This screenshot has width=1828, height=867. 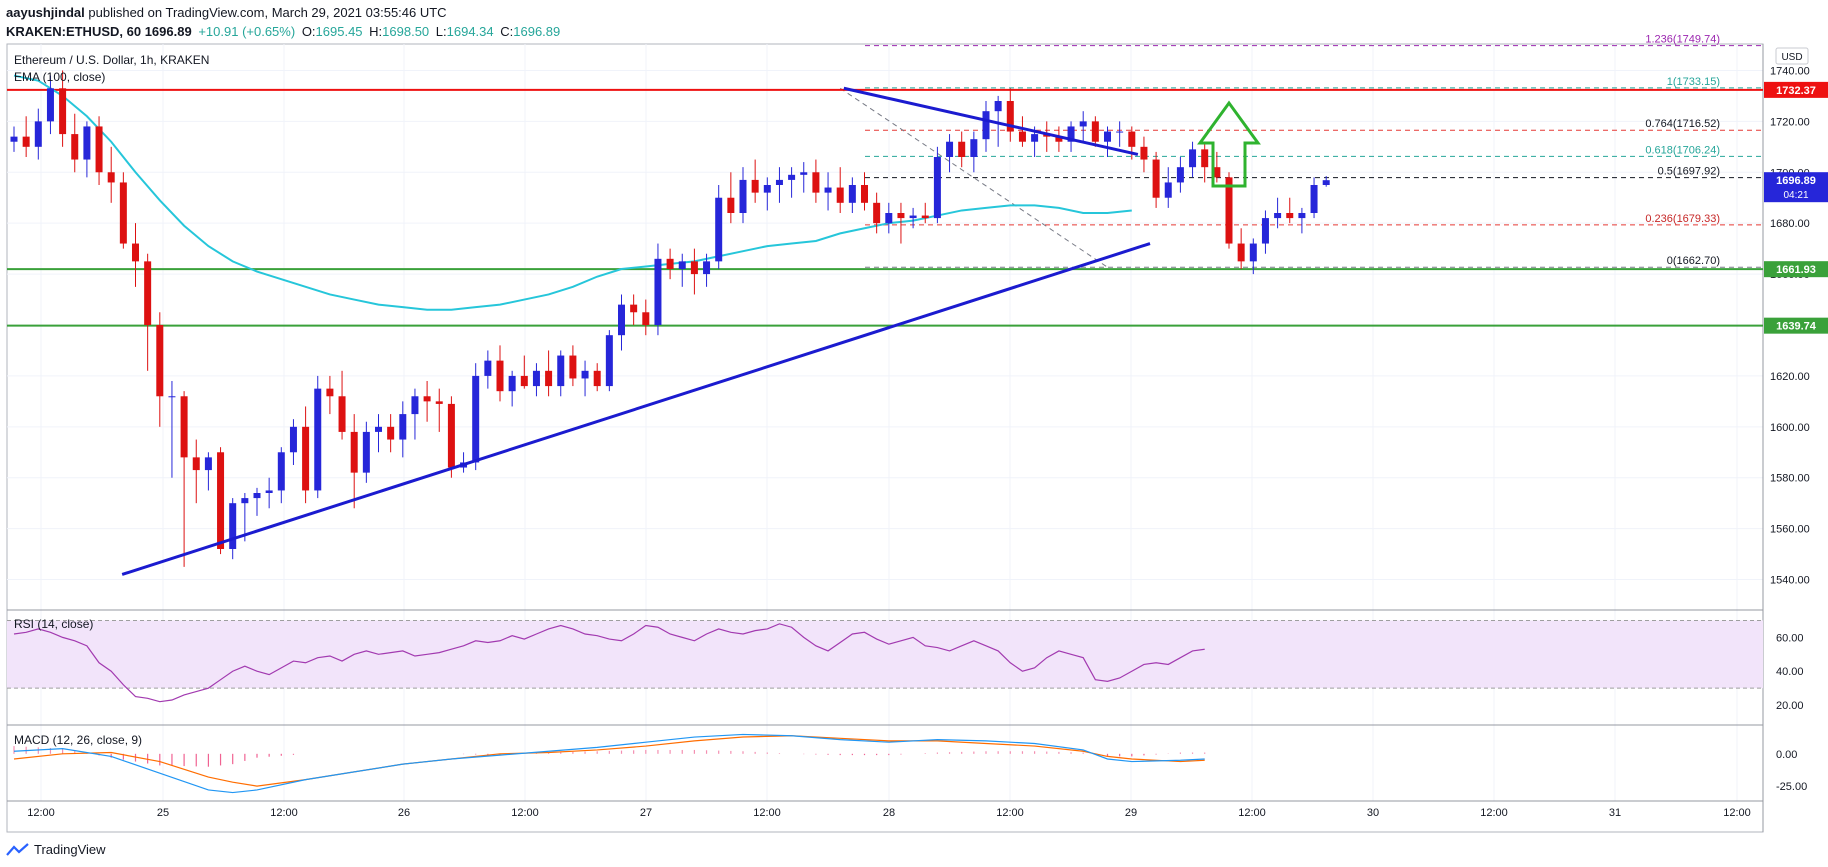 What do you see at coordinates (1795, 195) in the screenshot?
I see `countdown-label: 04:21` at bounding box center [1795, 195].